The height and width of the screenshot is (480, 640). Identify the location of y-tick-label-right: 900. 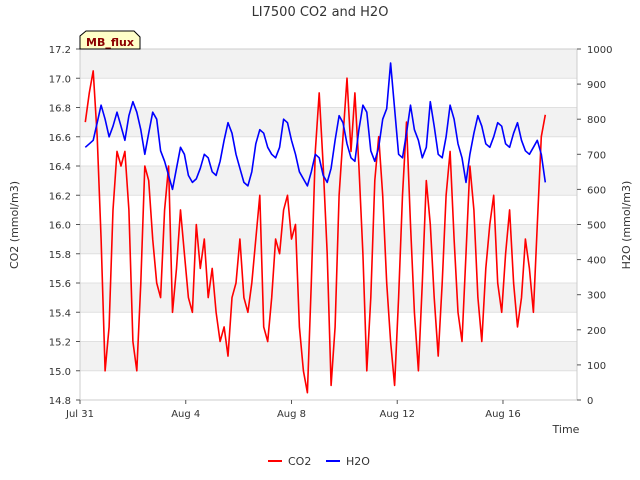
(596, 85).